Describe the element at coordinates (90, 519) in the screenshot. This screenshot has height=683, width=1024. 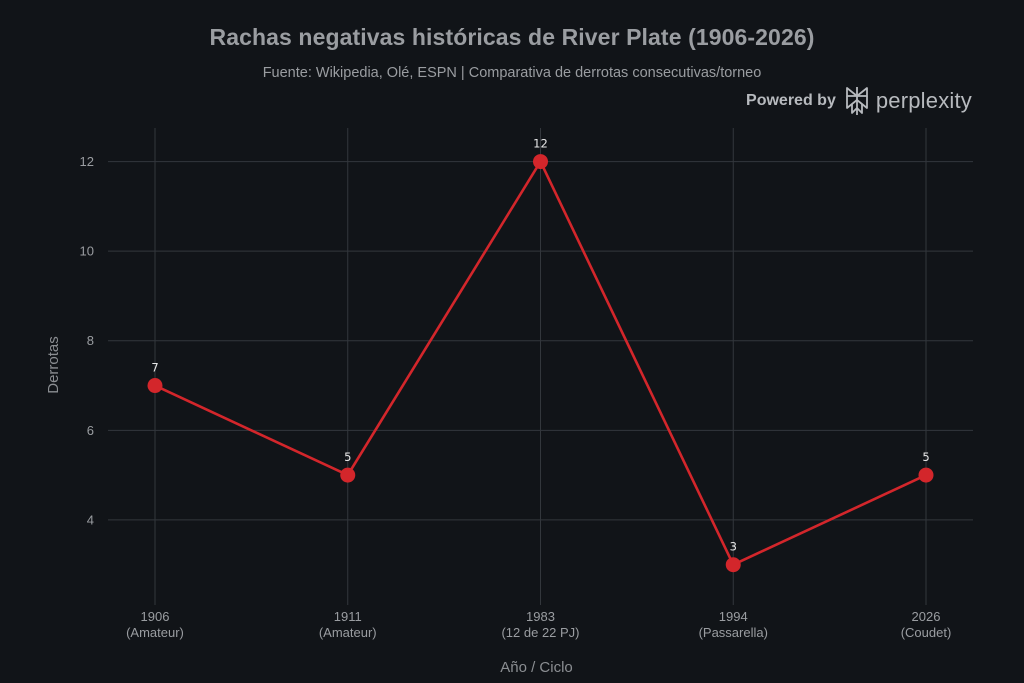
I see `y-tick-label: 4` at that location.